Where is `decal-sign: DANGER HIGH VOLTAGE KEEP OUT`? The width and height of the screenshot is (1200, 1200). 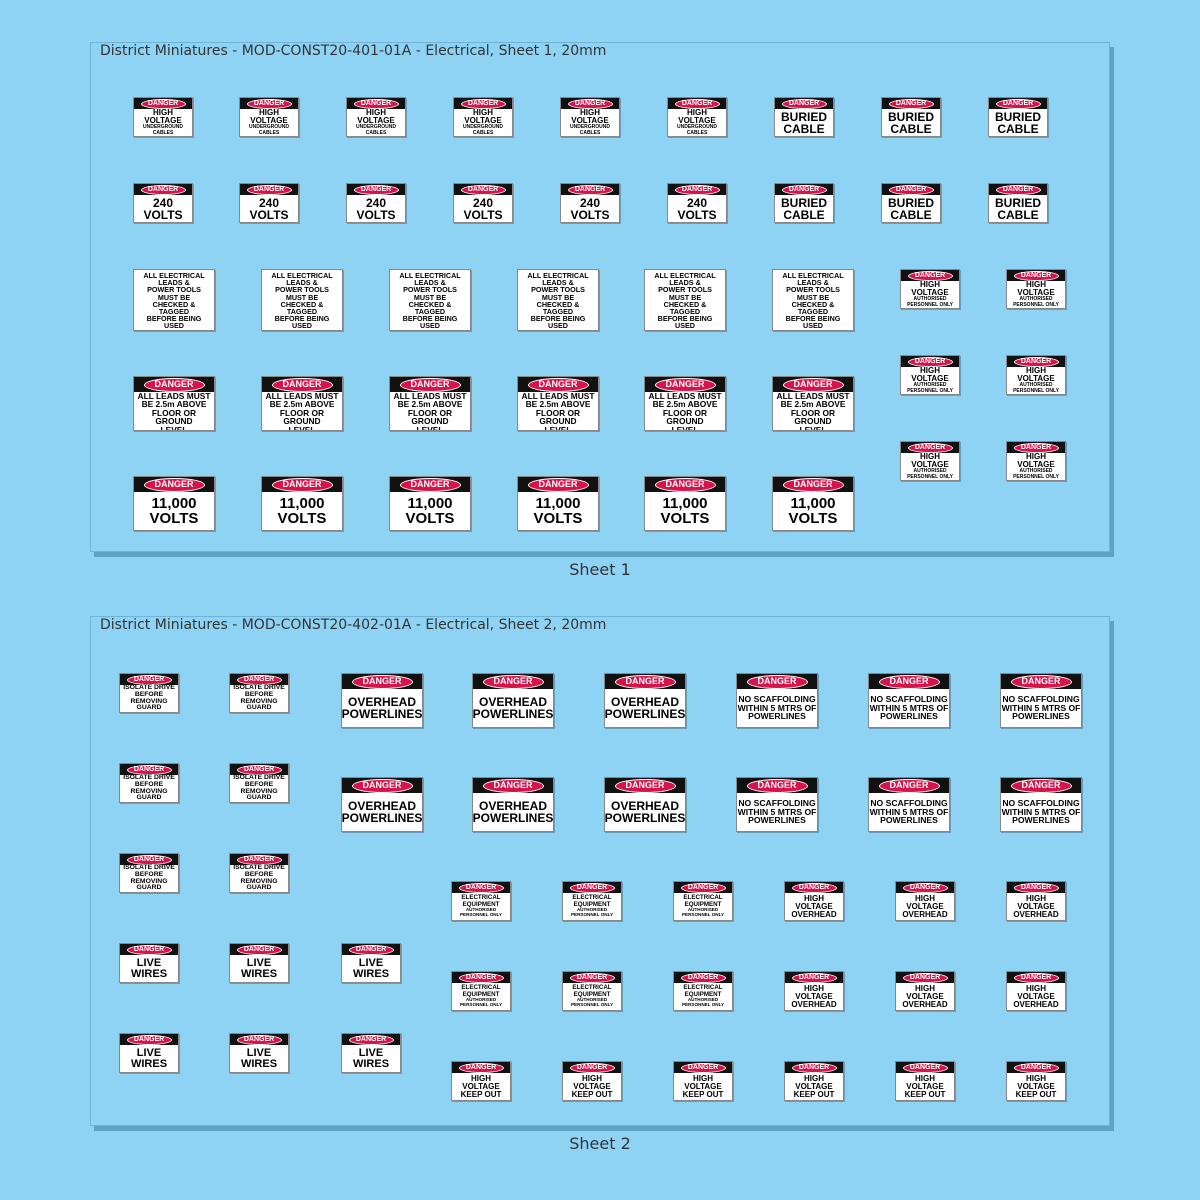 decal-sign: DANGER HIGH VOLTAGE KEEP OUT is located at coordinates (592, 1081).